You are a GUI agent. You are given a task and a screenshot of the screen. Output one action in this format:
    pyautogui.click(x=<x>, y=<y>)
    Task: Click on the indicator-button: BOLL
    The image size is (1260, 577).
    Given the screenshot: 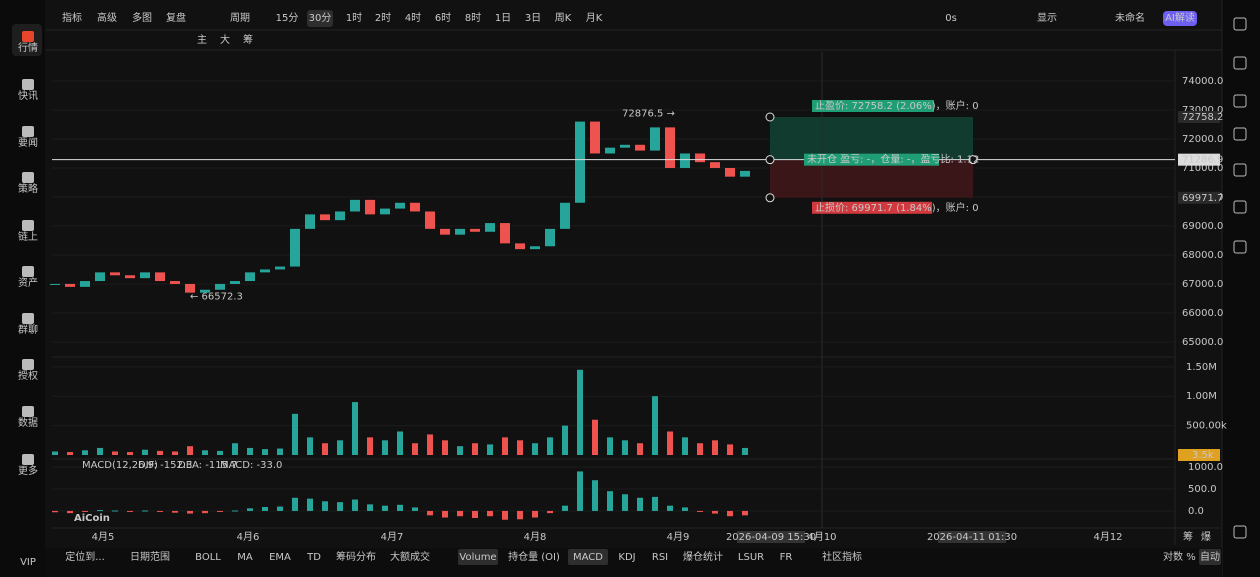 What is the action you would take?
    pyautogui.click(x=208, y=557)
    